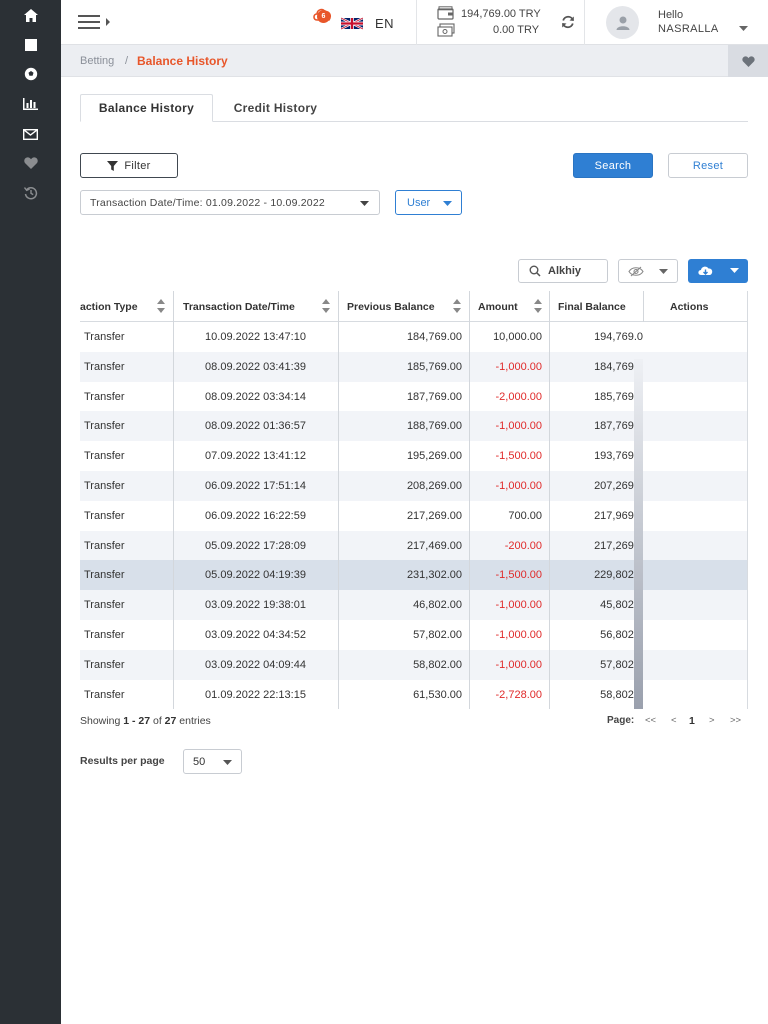  Describe the element at coordinates (648, 271) in the screenshot. I see `column-visibility-button` at that location.